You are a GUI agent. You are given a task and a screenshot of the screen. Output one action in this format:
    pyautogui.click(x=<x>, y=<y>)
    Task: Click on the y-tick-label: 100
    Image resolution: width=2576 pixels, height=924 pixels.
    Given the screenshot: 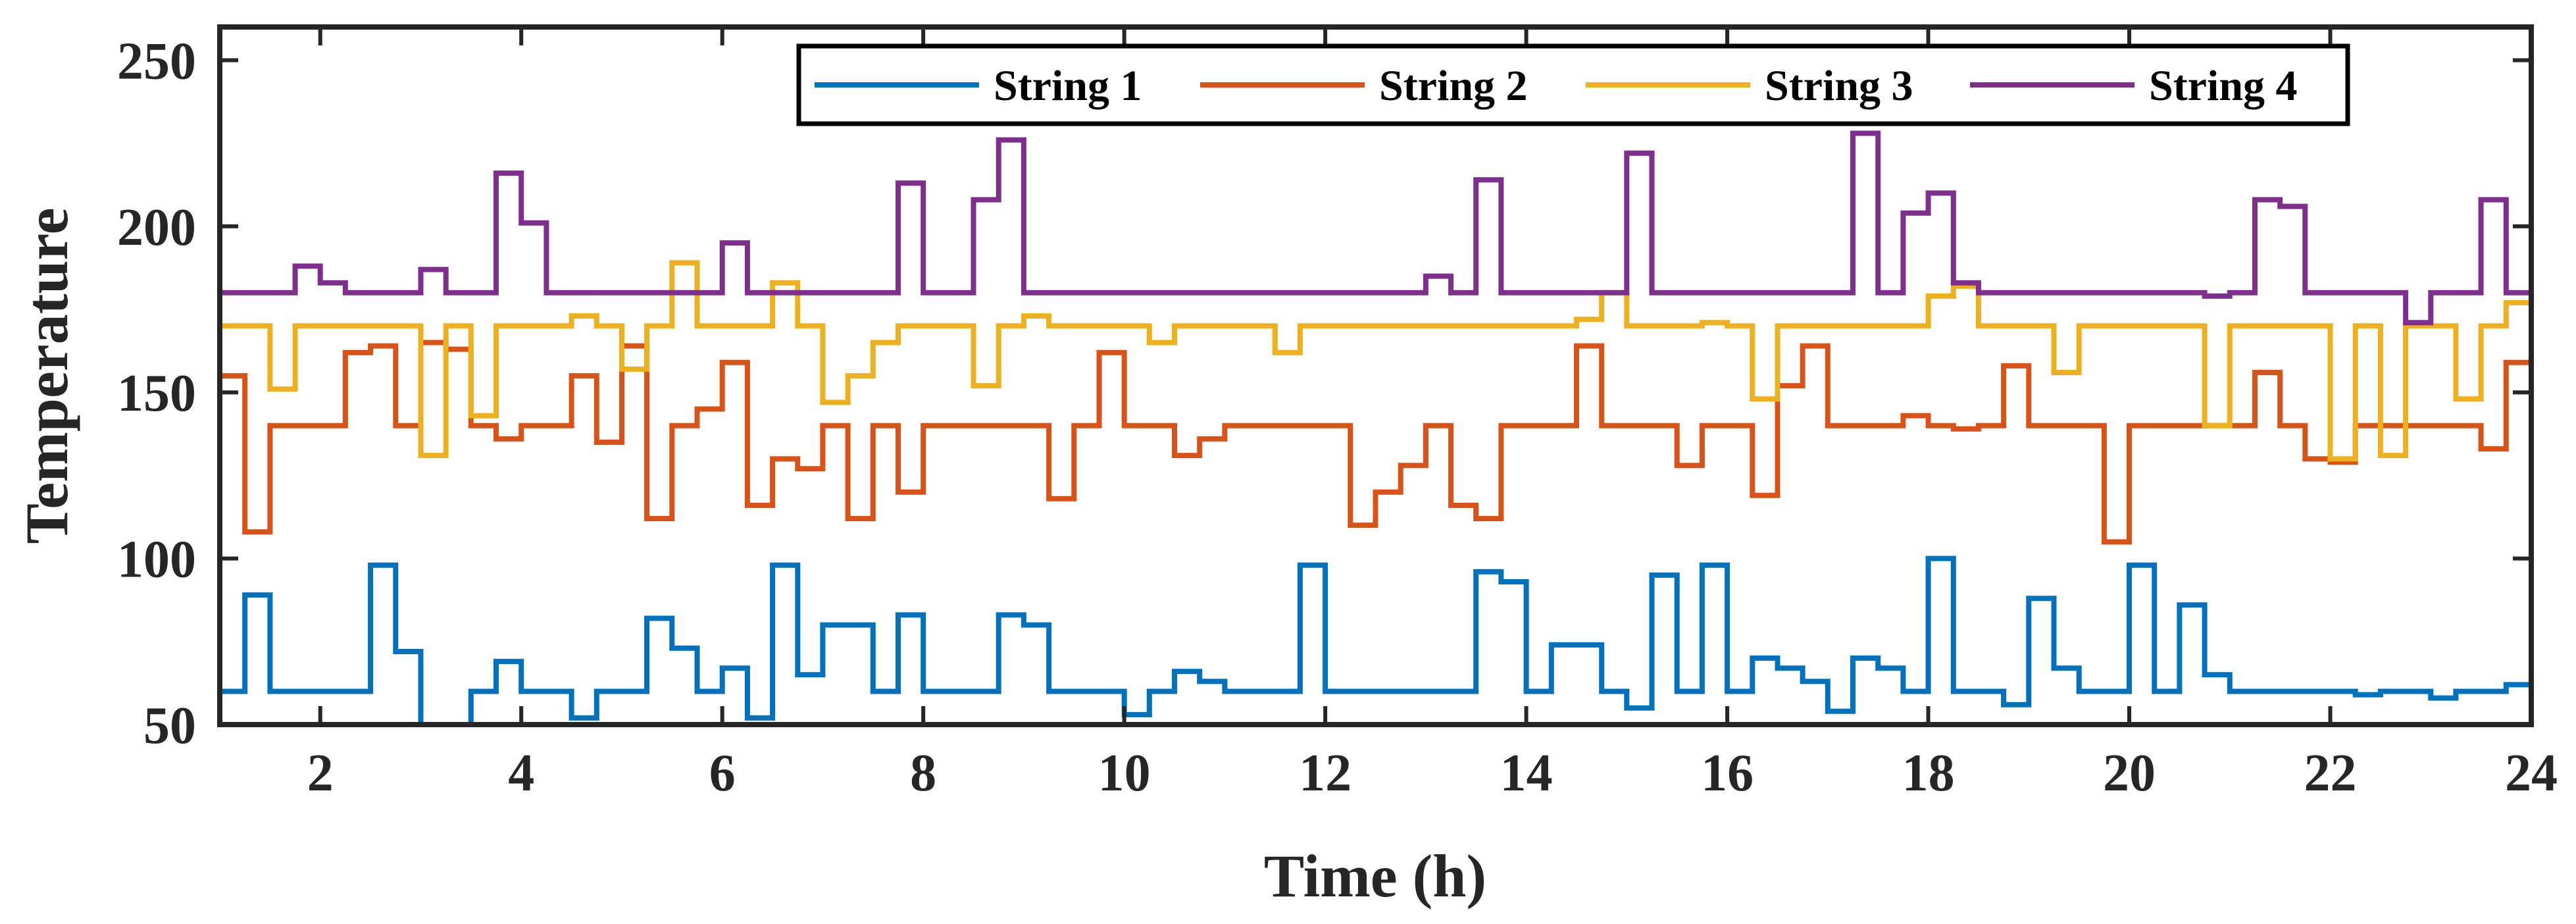 What is the action you would take?
    pyautogui.click(x=156, y=560)
    